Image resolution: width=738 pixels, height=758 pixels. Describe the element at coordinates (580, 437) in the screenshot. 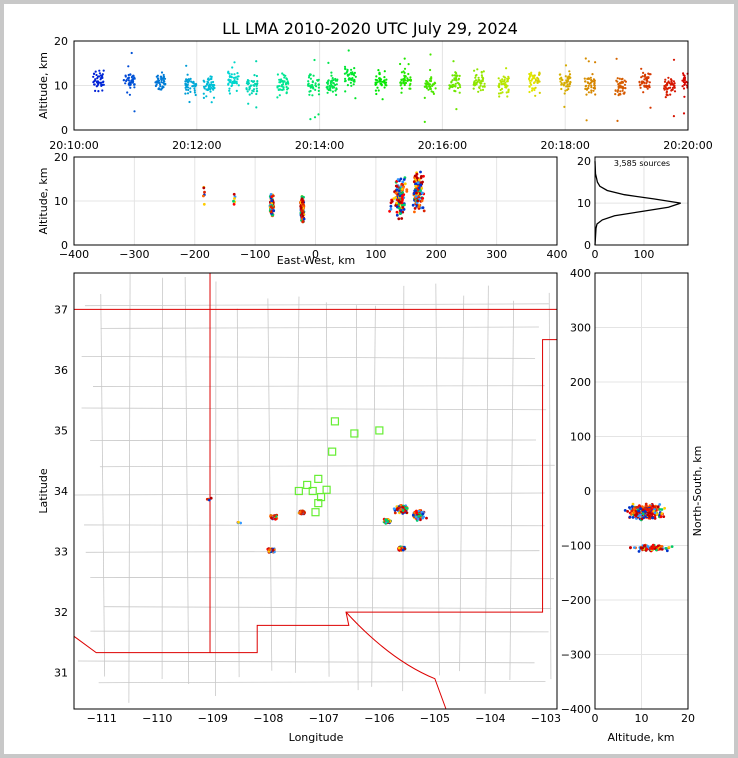

I see `ns-y-tick: 100` at that location.